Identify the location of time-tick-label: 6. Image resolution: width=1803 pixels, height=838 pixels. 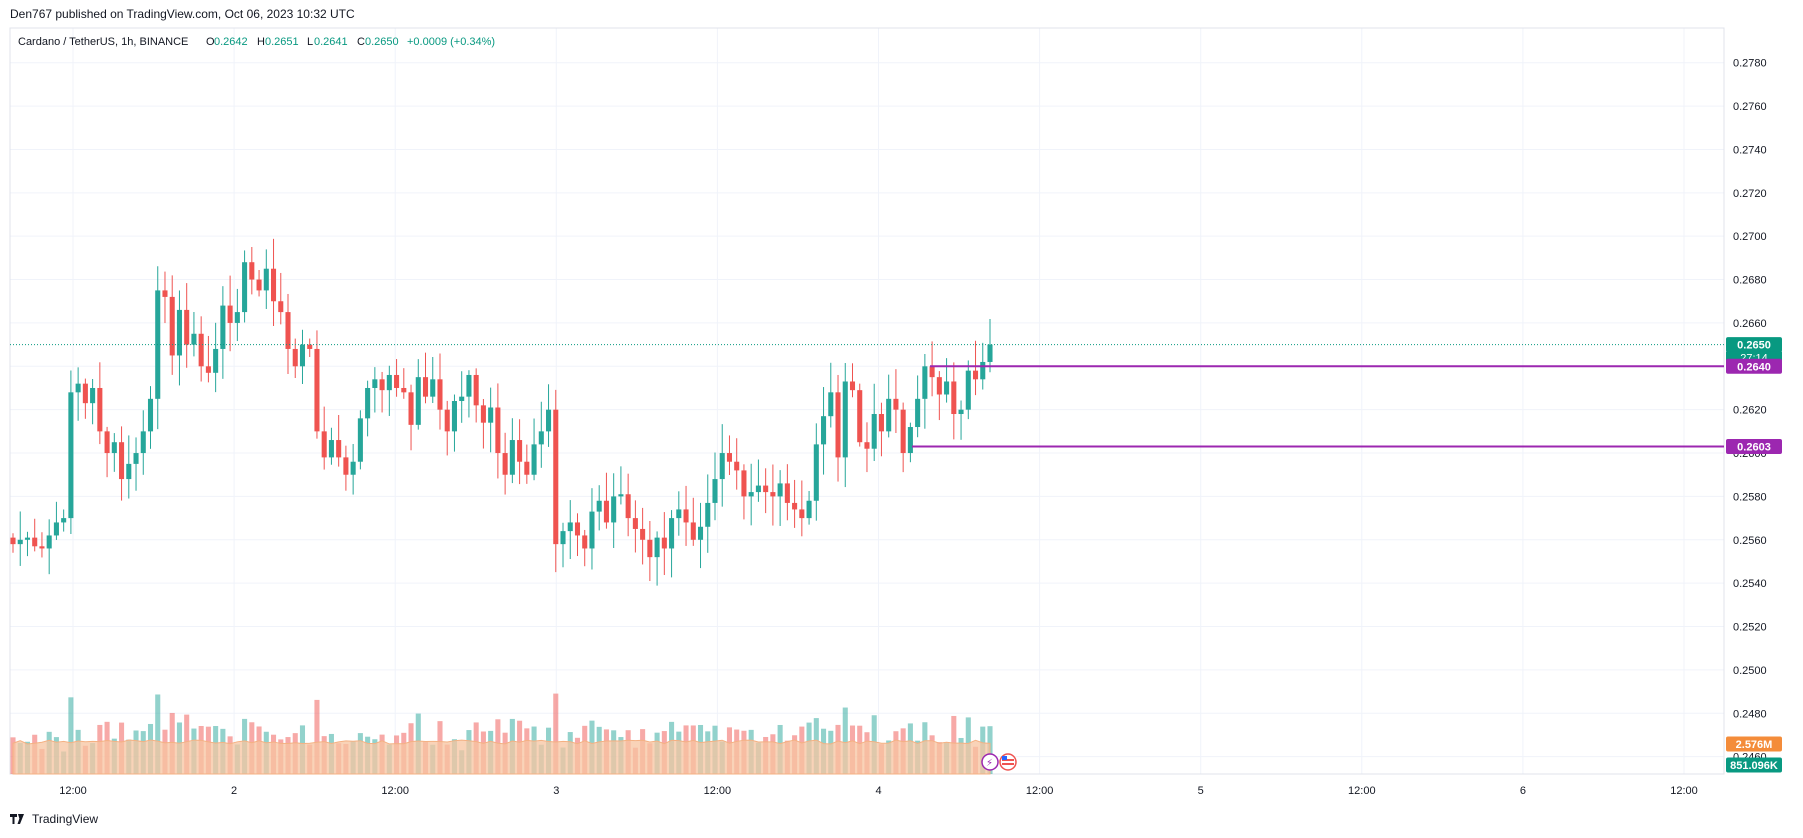
(1523, 791).